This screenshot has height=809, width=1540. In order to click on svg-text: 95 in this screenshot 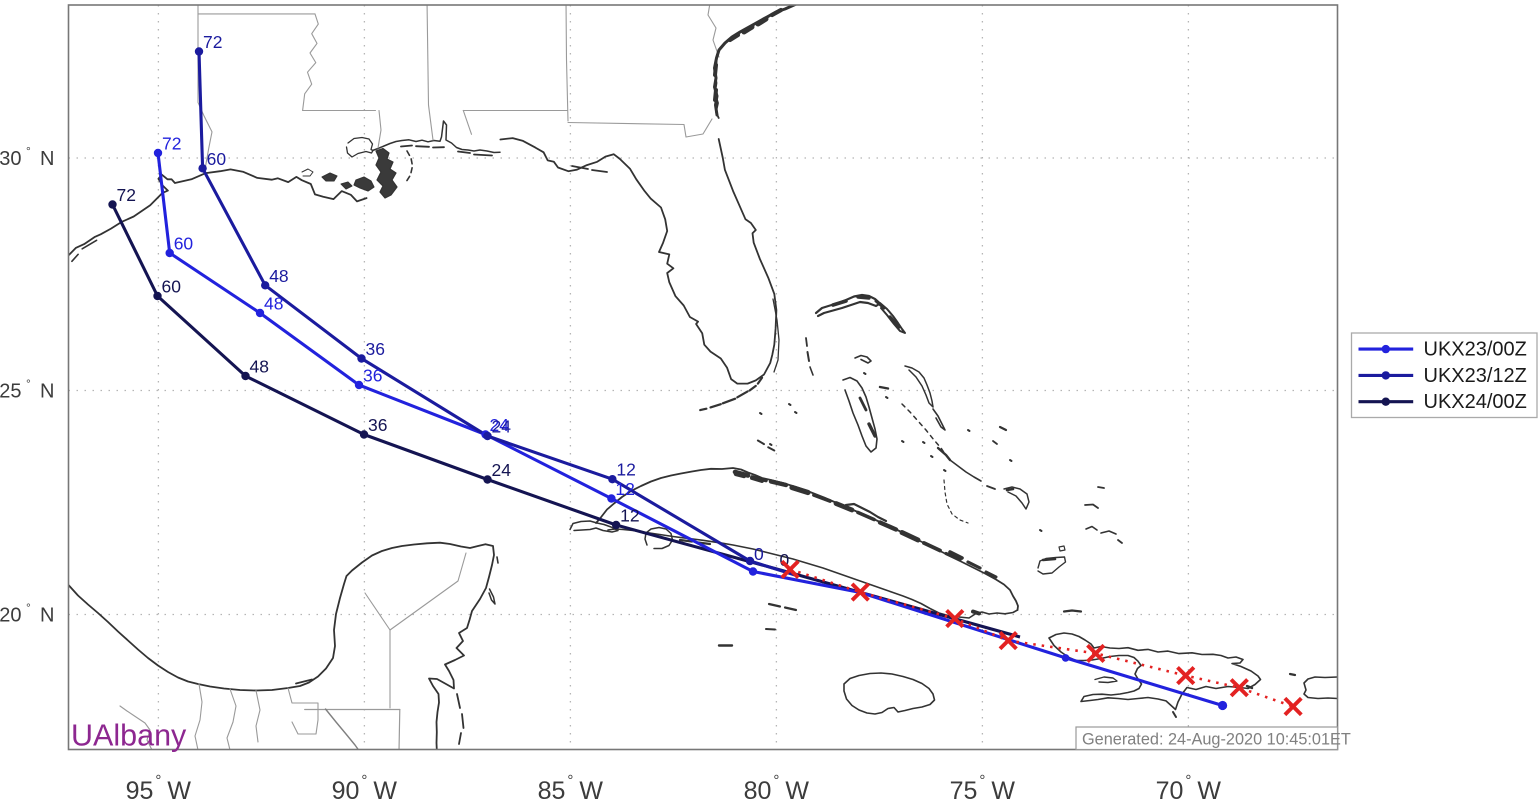, I will do `click(140, 790)`.